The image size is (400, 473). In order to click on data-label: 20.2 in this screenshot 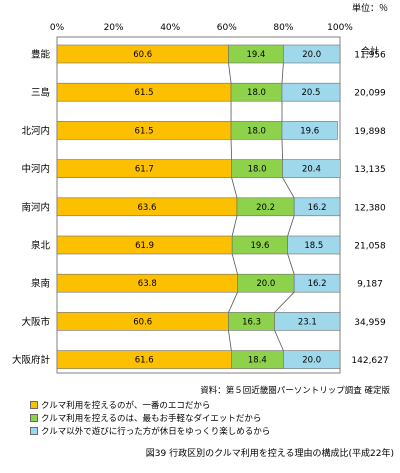, I will do `click(265, 208)`.